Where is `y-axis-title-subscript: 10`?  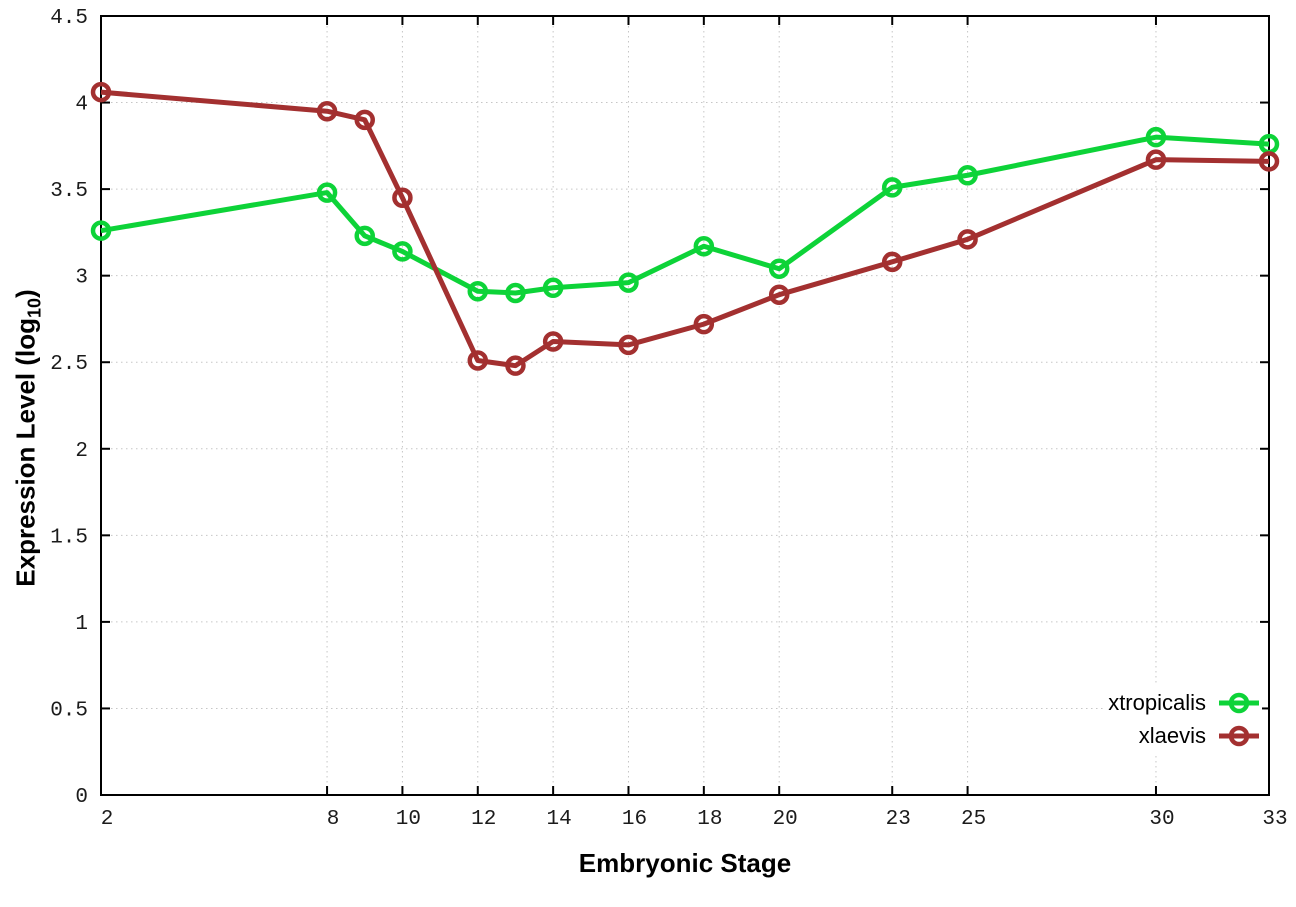
y-axis-title-subscript: 10 is located at coordinates (34, 307).